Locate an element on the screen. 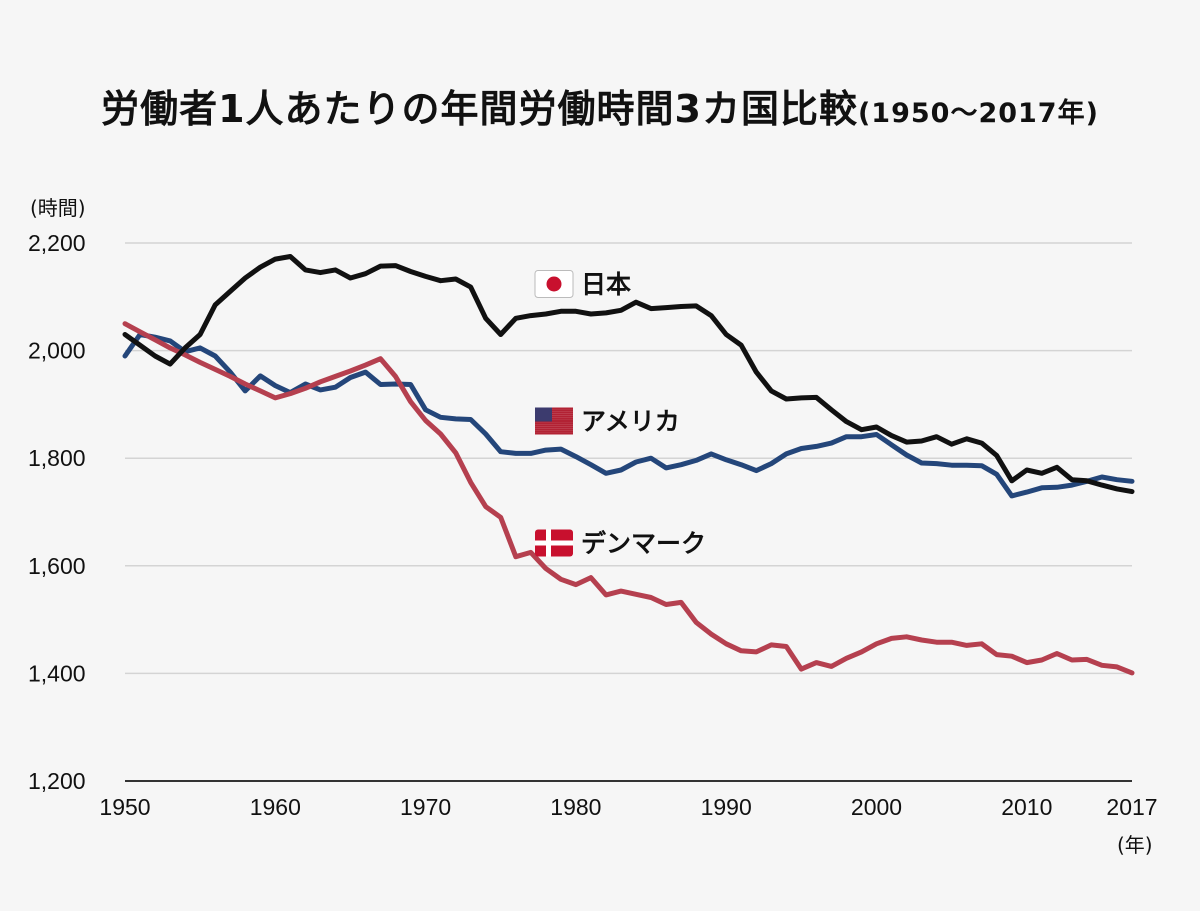 The image size is (1200, 911). x-tick-label-1990: 1990 is located at coordinates (726, 807).